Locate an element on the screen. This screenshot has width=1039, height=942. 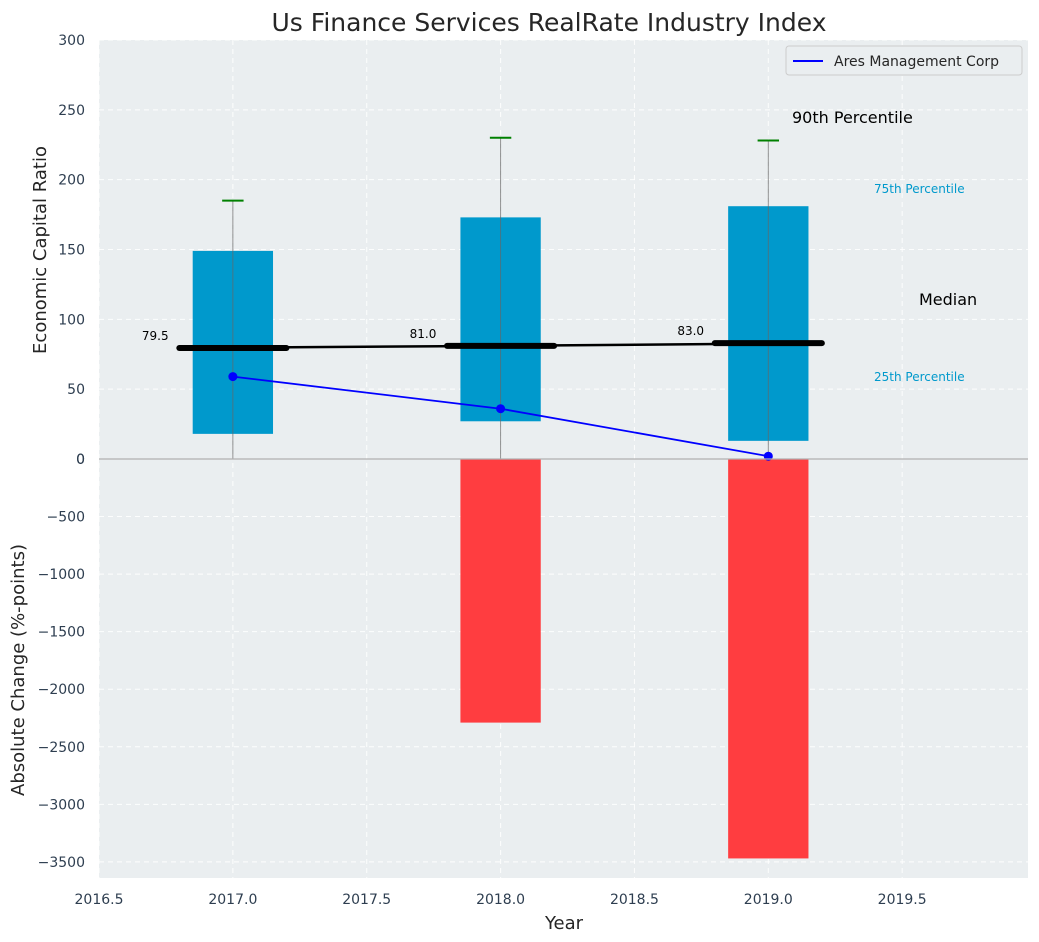
x-tick-label: 2017.0 is located at coordinates (232, 900).